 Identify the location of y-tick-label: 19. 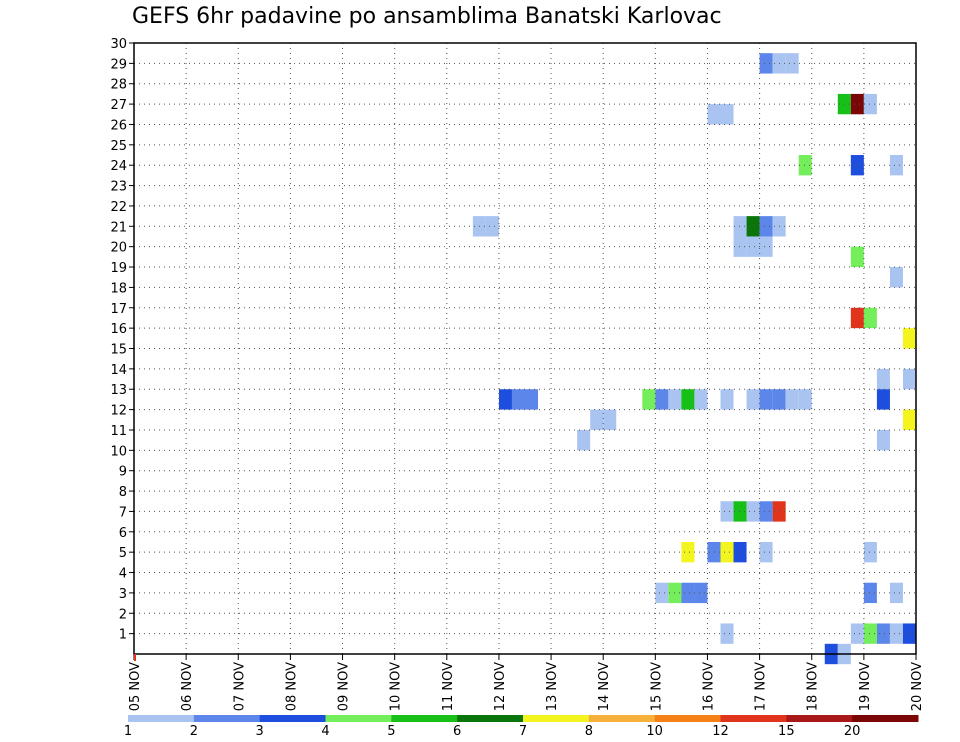
(118, 268).